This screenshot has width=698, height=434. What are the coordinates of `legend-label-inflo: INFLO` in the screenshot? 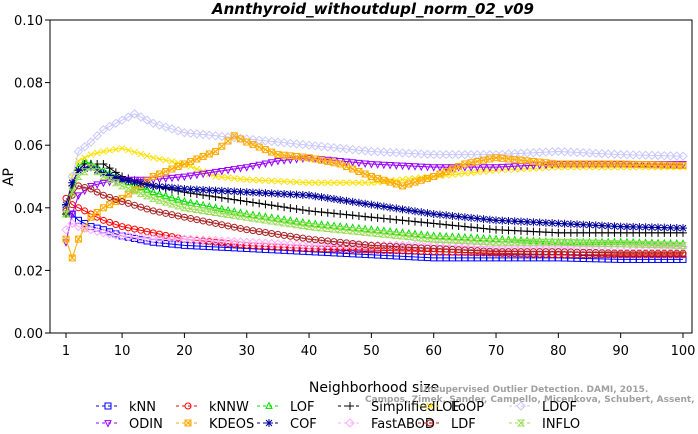 It's located at (561, 424).